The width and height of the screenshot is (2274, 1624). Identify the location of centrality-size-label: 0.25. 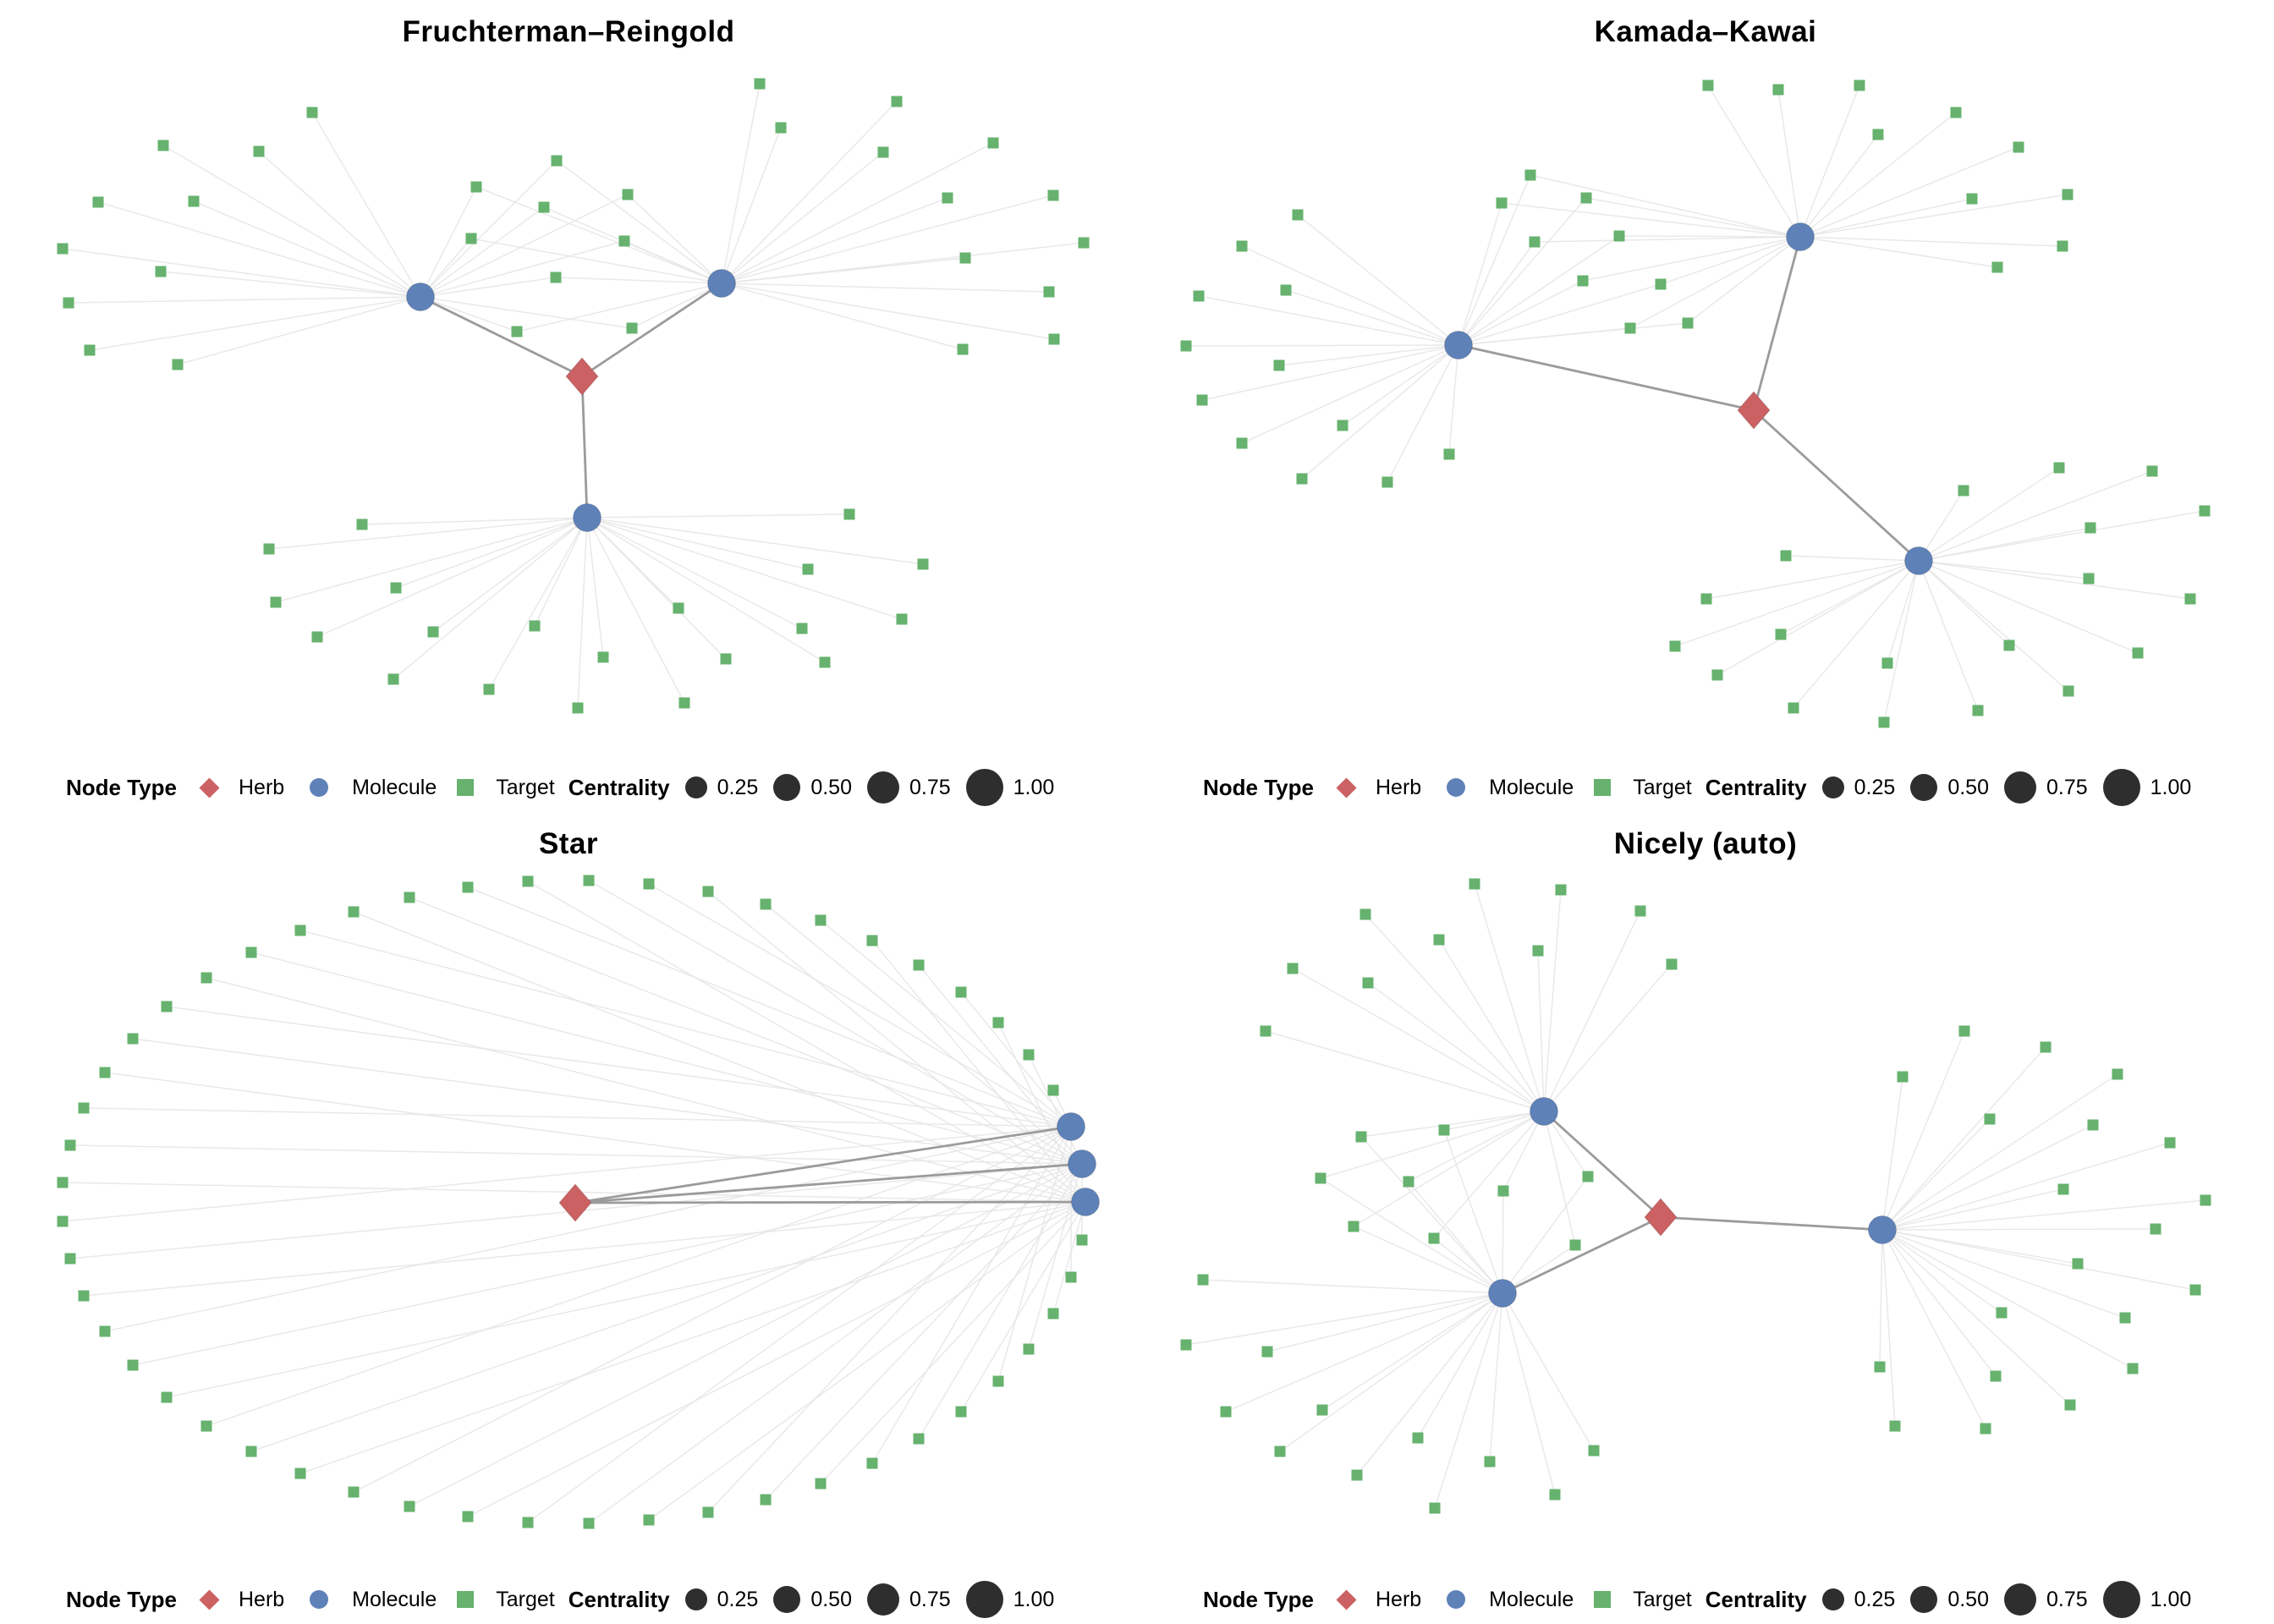
(738, 1599).